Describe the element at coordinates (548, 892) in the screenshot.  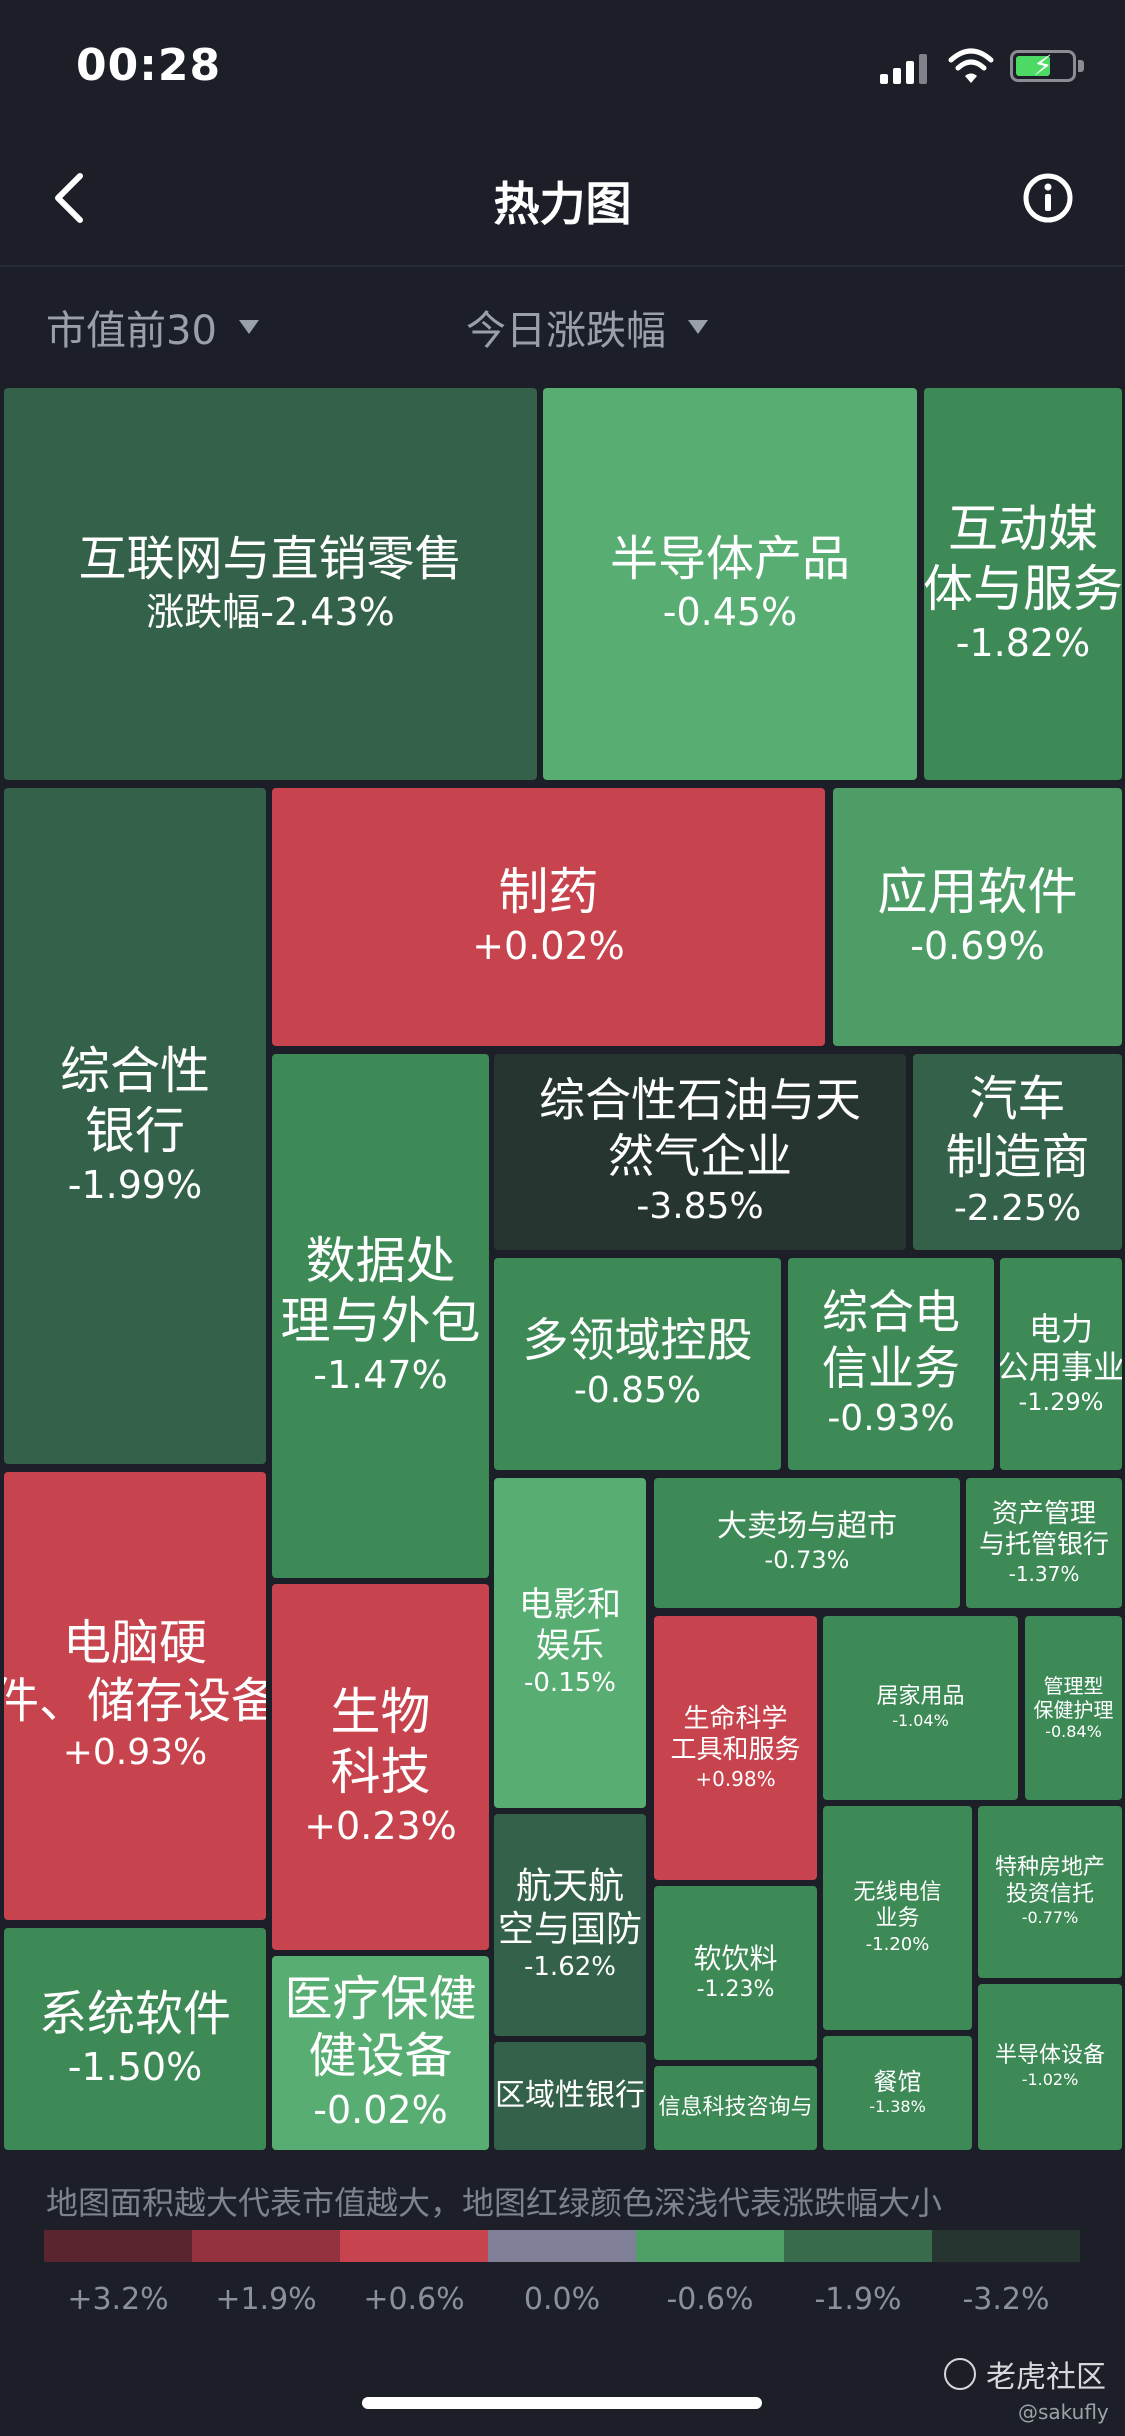
I see `tile-sector-name: 制药` at that location.